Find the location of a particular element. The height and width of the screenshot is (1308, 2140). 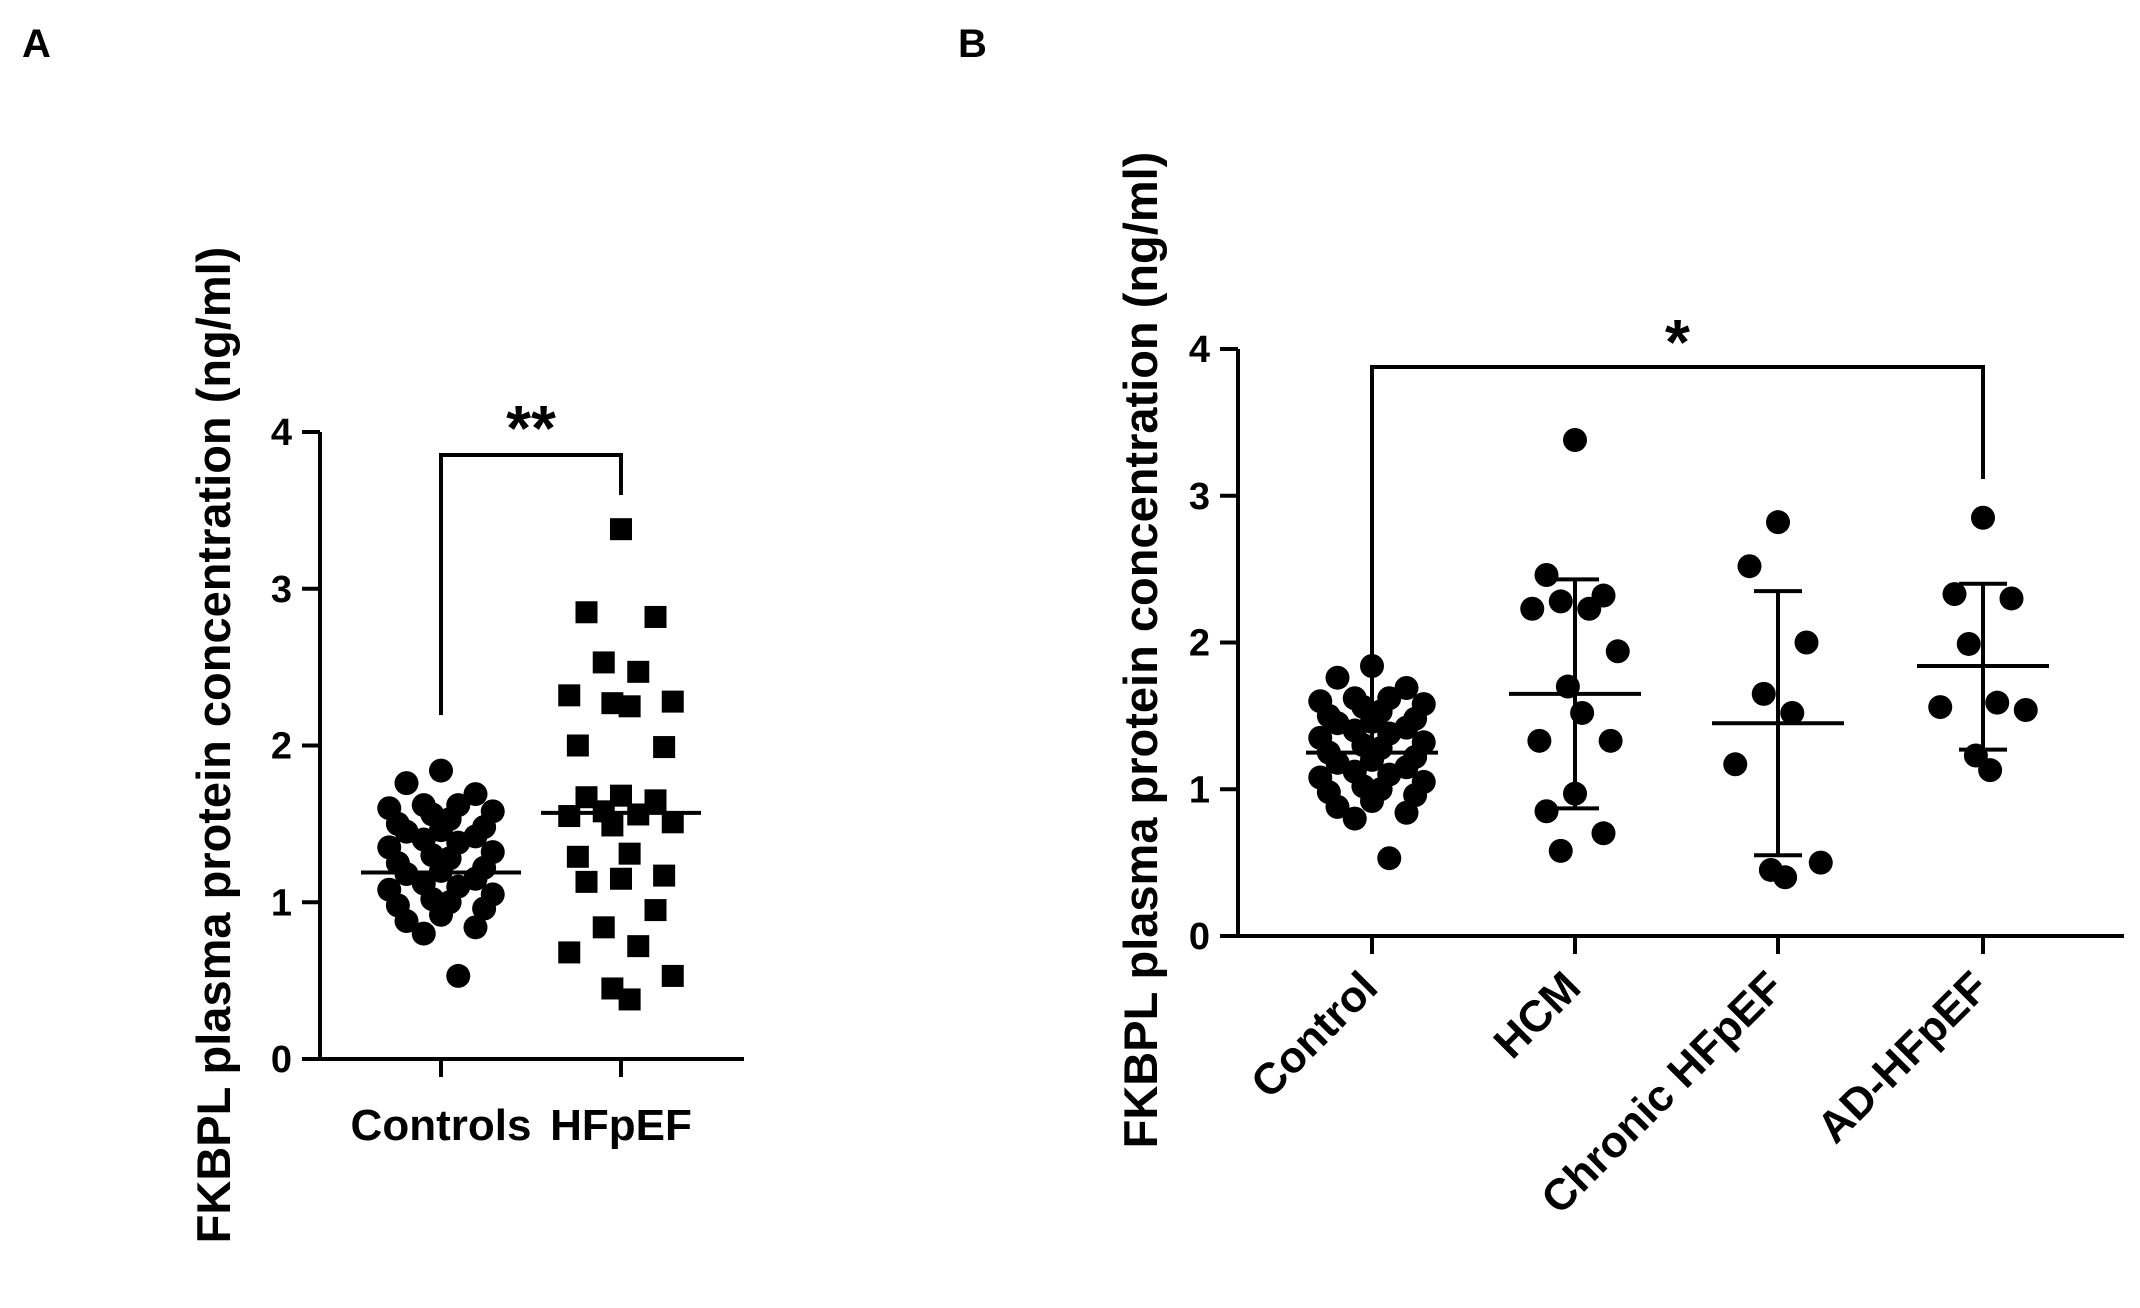

panel-a-letter: A is located at coordinates (36, 44).